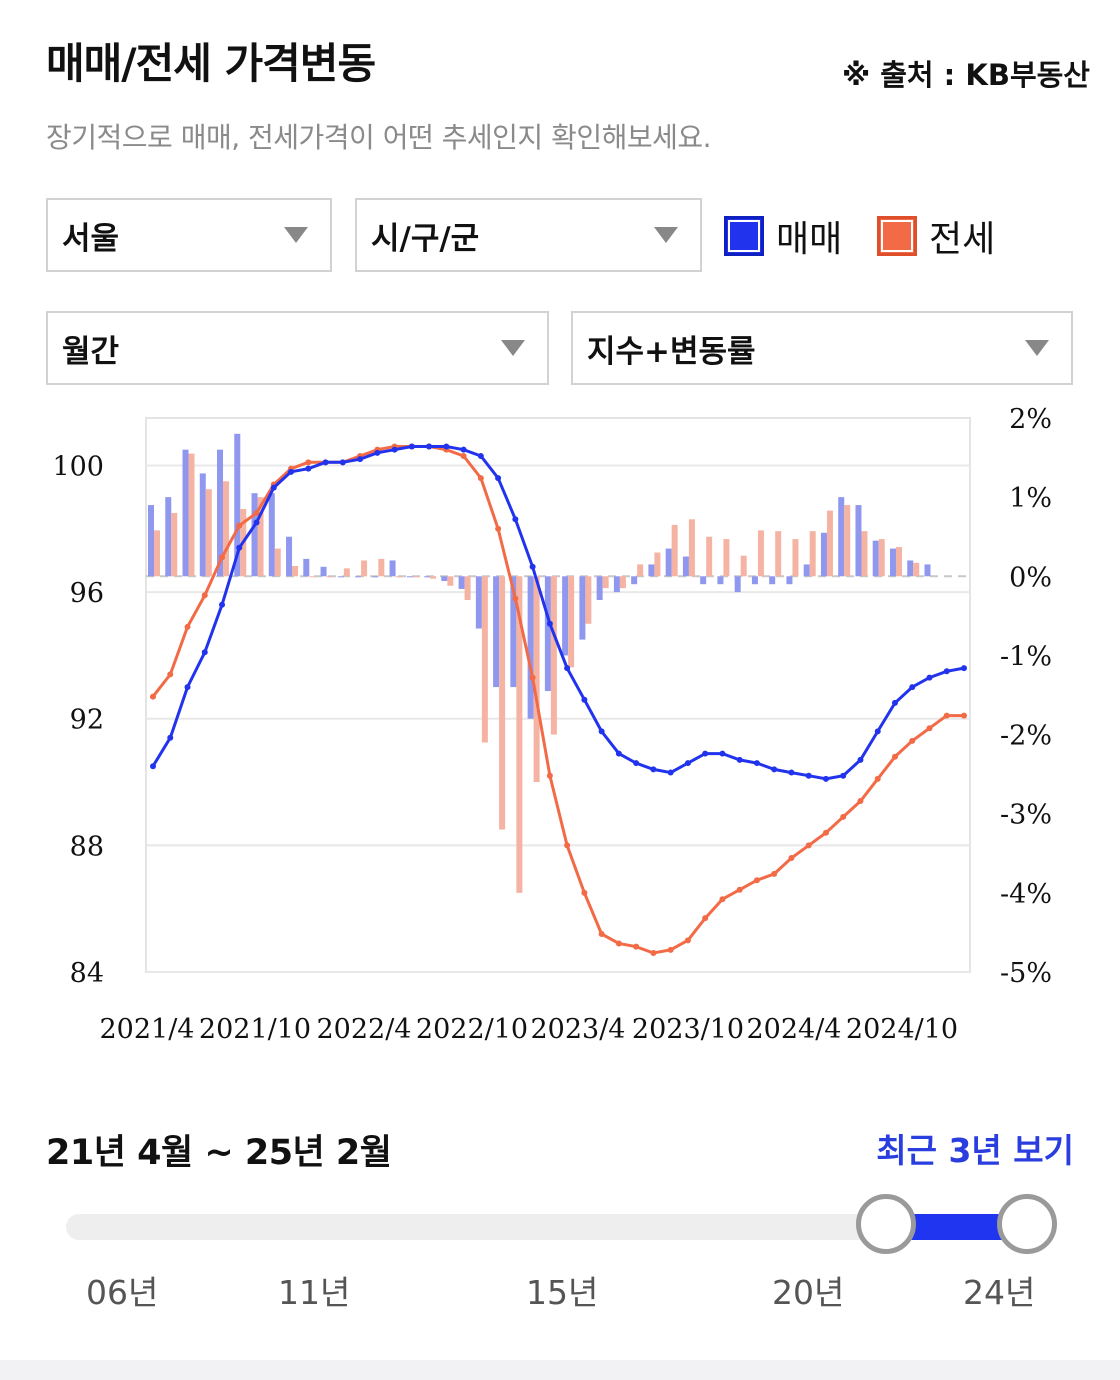 This screenshot has height=1380, width=1120. I want to click on slider-end-handle, so click(1027, 1224).